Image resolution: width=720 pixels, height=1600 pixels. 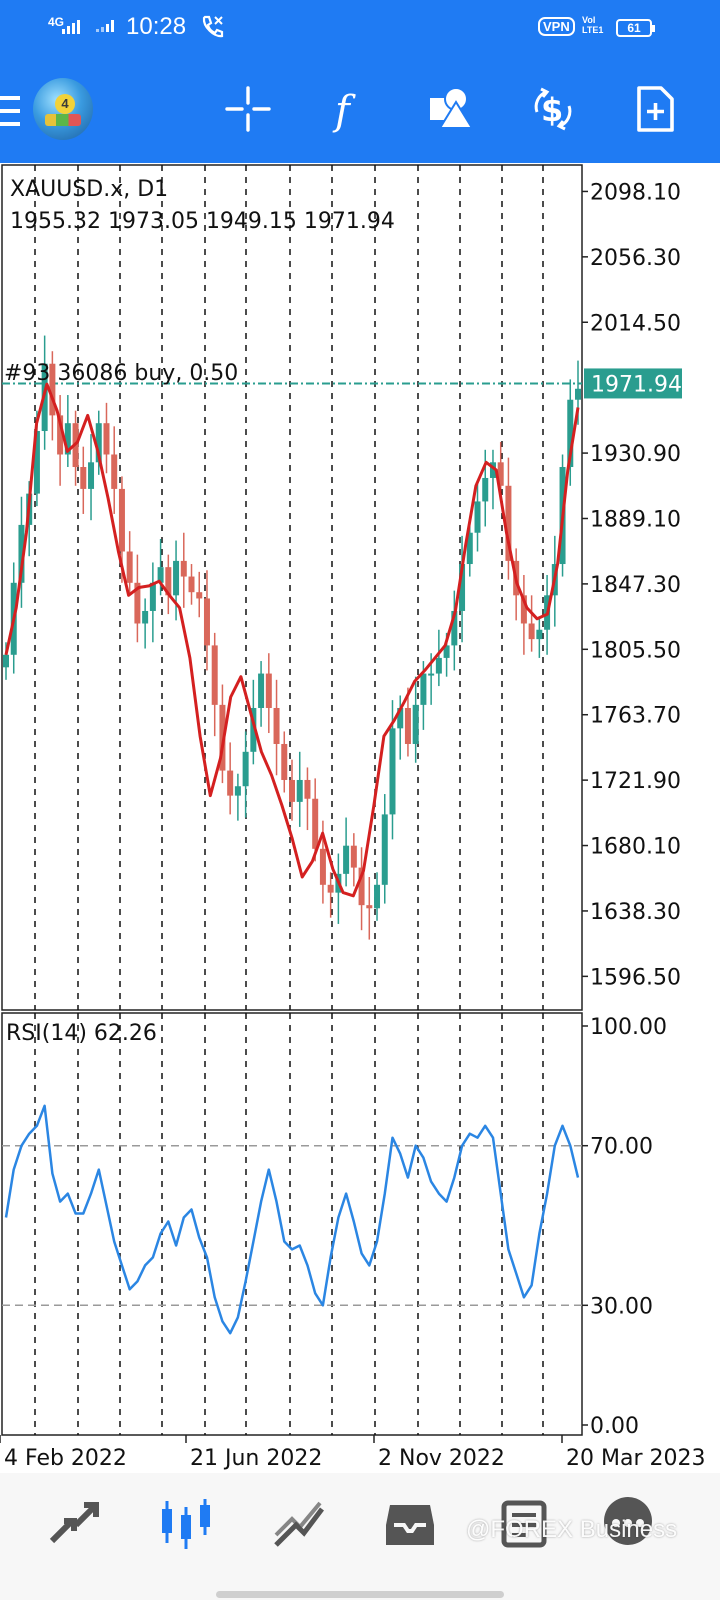 What do you see at coordinates (441, 1458) in the screenshot?
I see `time-axis-label: 2 Nov 2022` at bounding box center [441, 1458].